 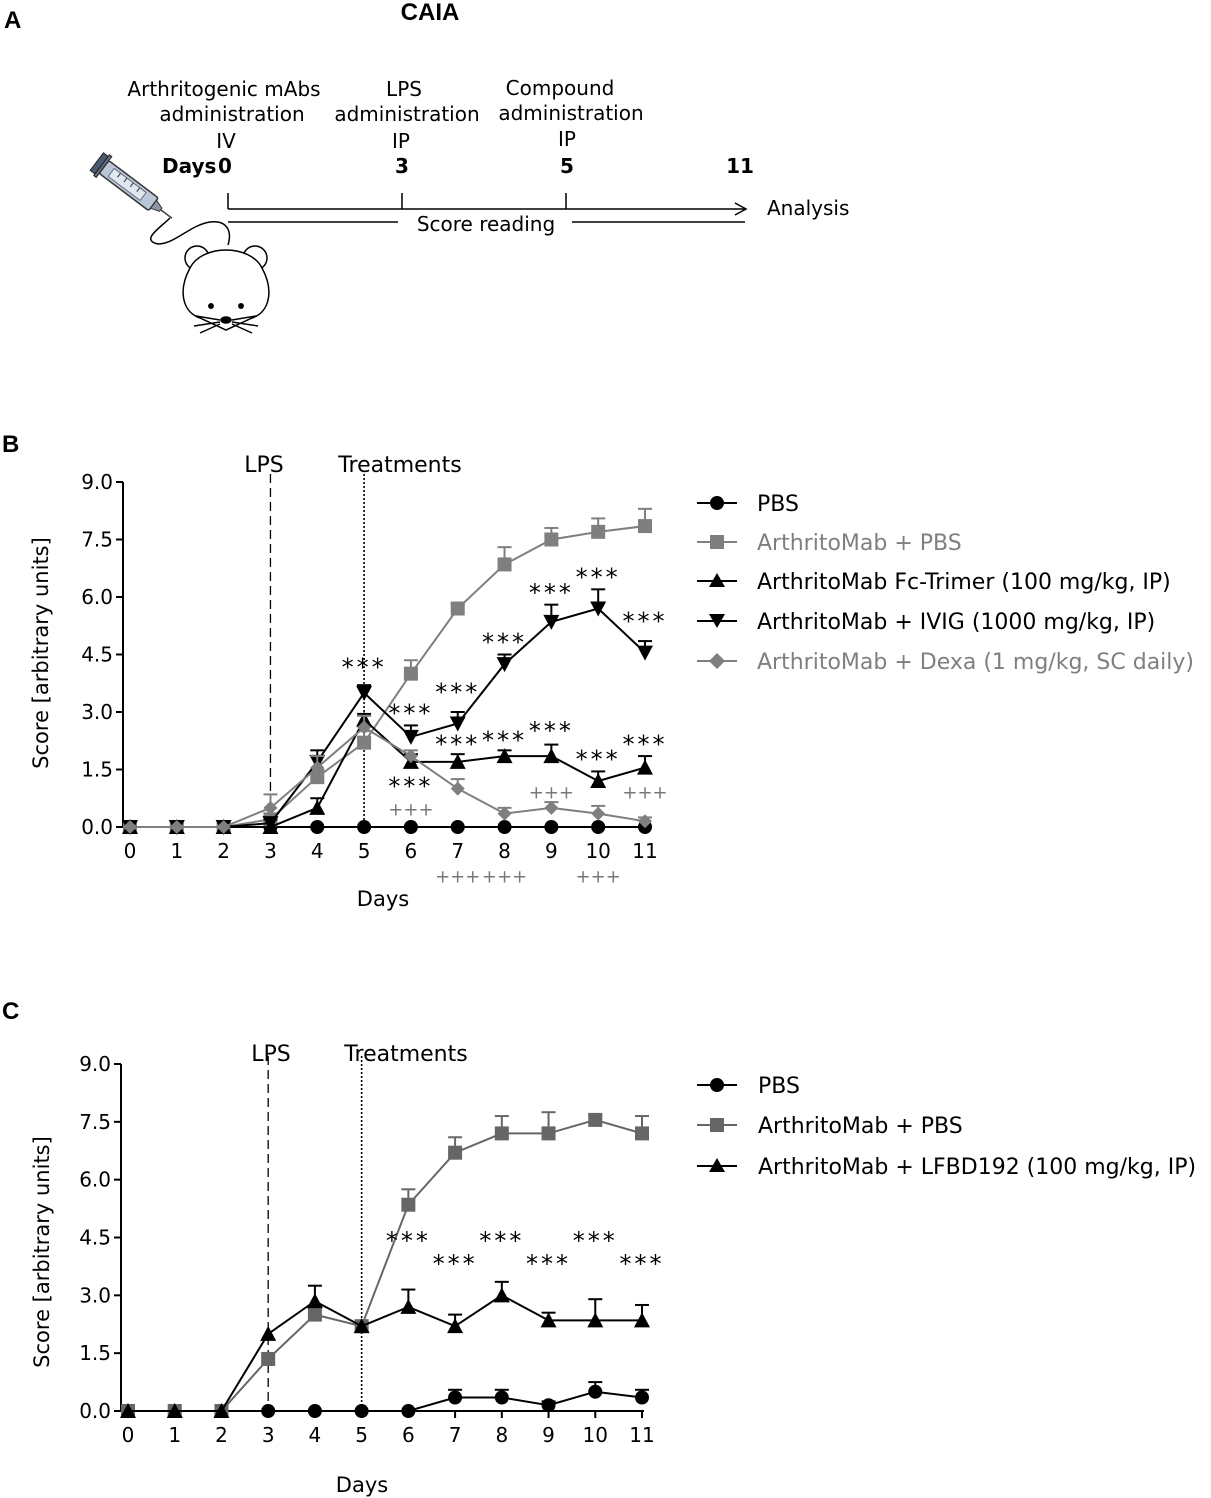 I want to click on legend-b-item-arthritomab-pbs: ArthritoMab + PBS, so click(x=829, y=543).